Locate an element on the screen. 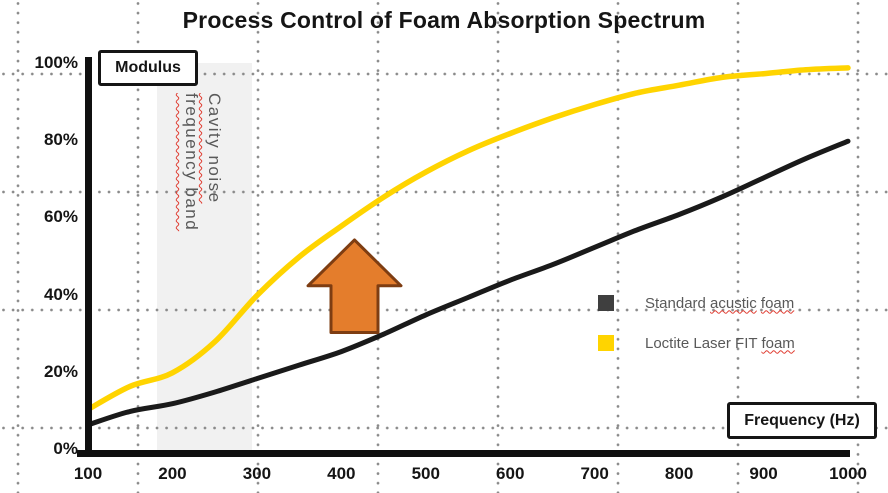 This screenshot has height=493, width=888. improvement-up-arrow is located at coordinates (354, 286).